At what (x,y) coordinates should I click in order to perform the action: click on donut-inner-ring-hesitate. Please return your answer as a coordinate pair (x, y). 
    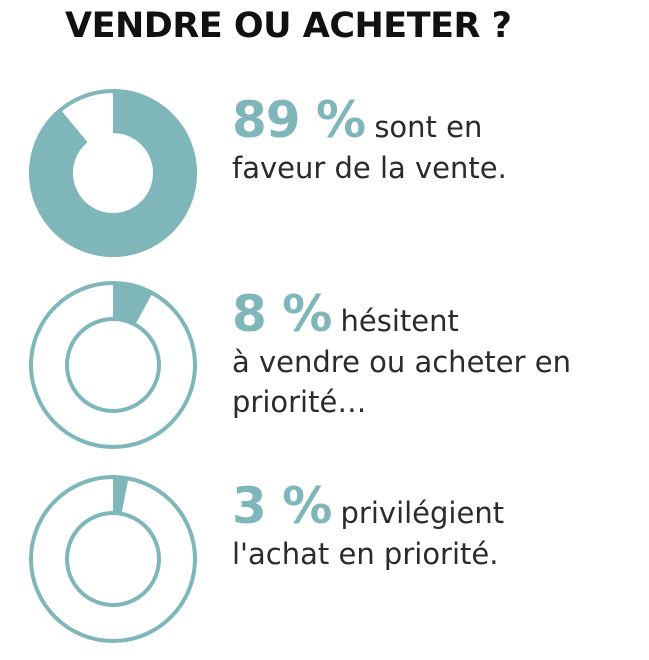
    Looking at the image, I should click on (113, 365).